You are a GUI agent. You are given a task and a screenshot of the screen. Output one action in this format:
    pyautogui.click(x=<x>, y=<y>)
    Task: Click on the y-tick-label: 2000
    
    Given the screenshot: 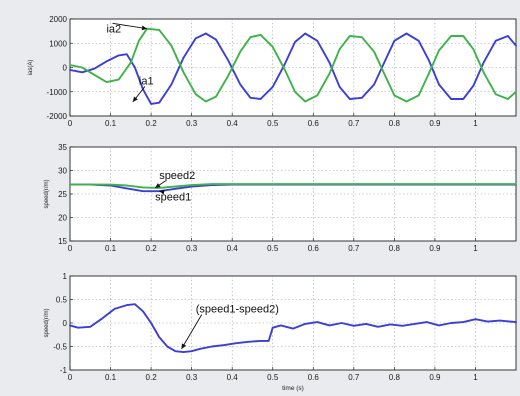 What is the action you would take?
    pyautogui.click(x=58, y=19)
    